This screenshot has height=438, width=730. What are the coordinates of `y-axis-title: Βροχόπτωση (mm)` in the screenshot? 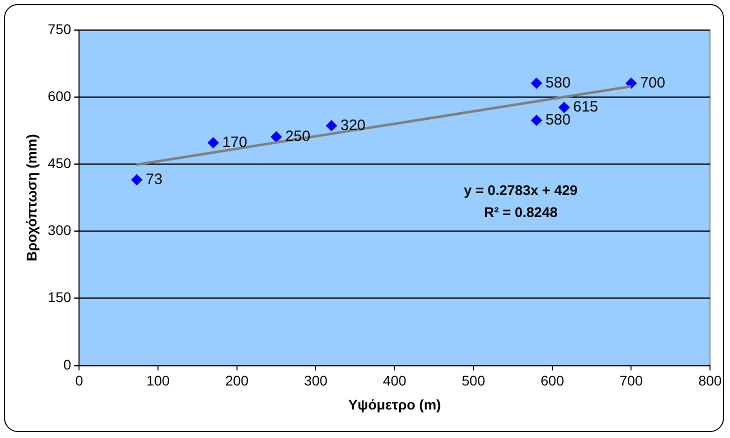 It's located at (31, 198).